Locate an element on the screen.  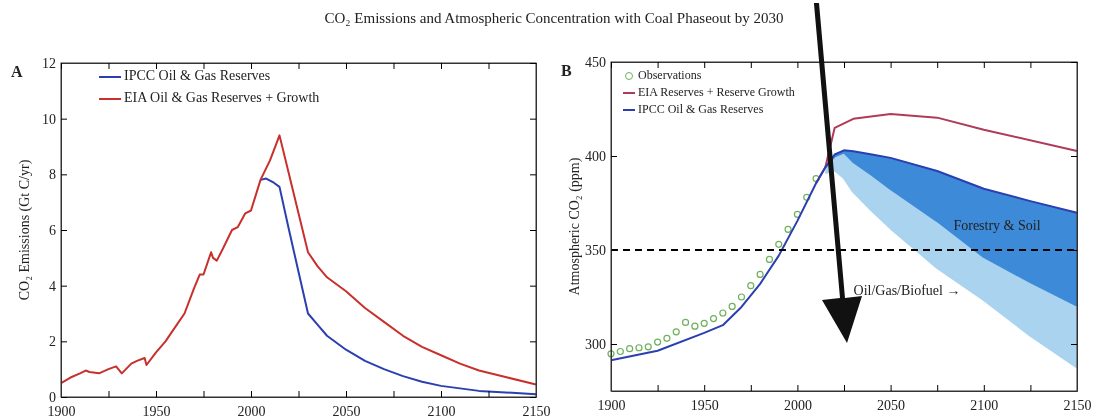
y-tick-label: 12 is located at coordinates (49, 63).